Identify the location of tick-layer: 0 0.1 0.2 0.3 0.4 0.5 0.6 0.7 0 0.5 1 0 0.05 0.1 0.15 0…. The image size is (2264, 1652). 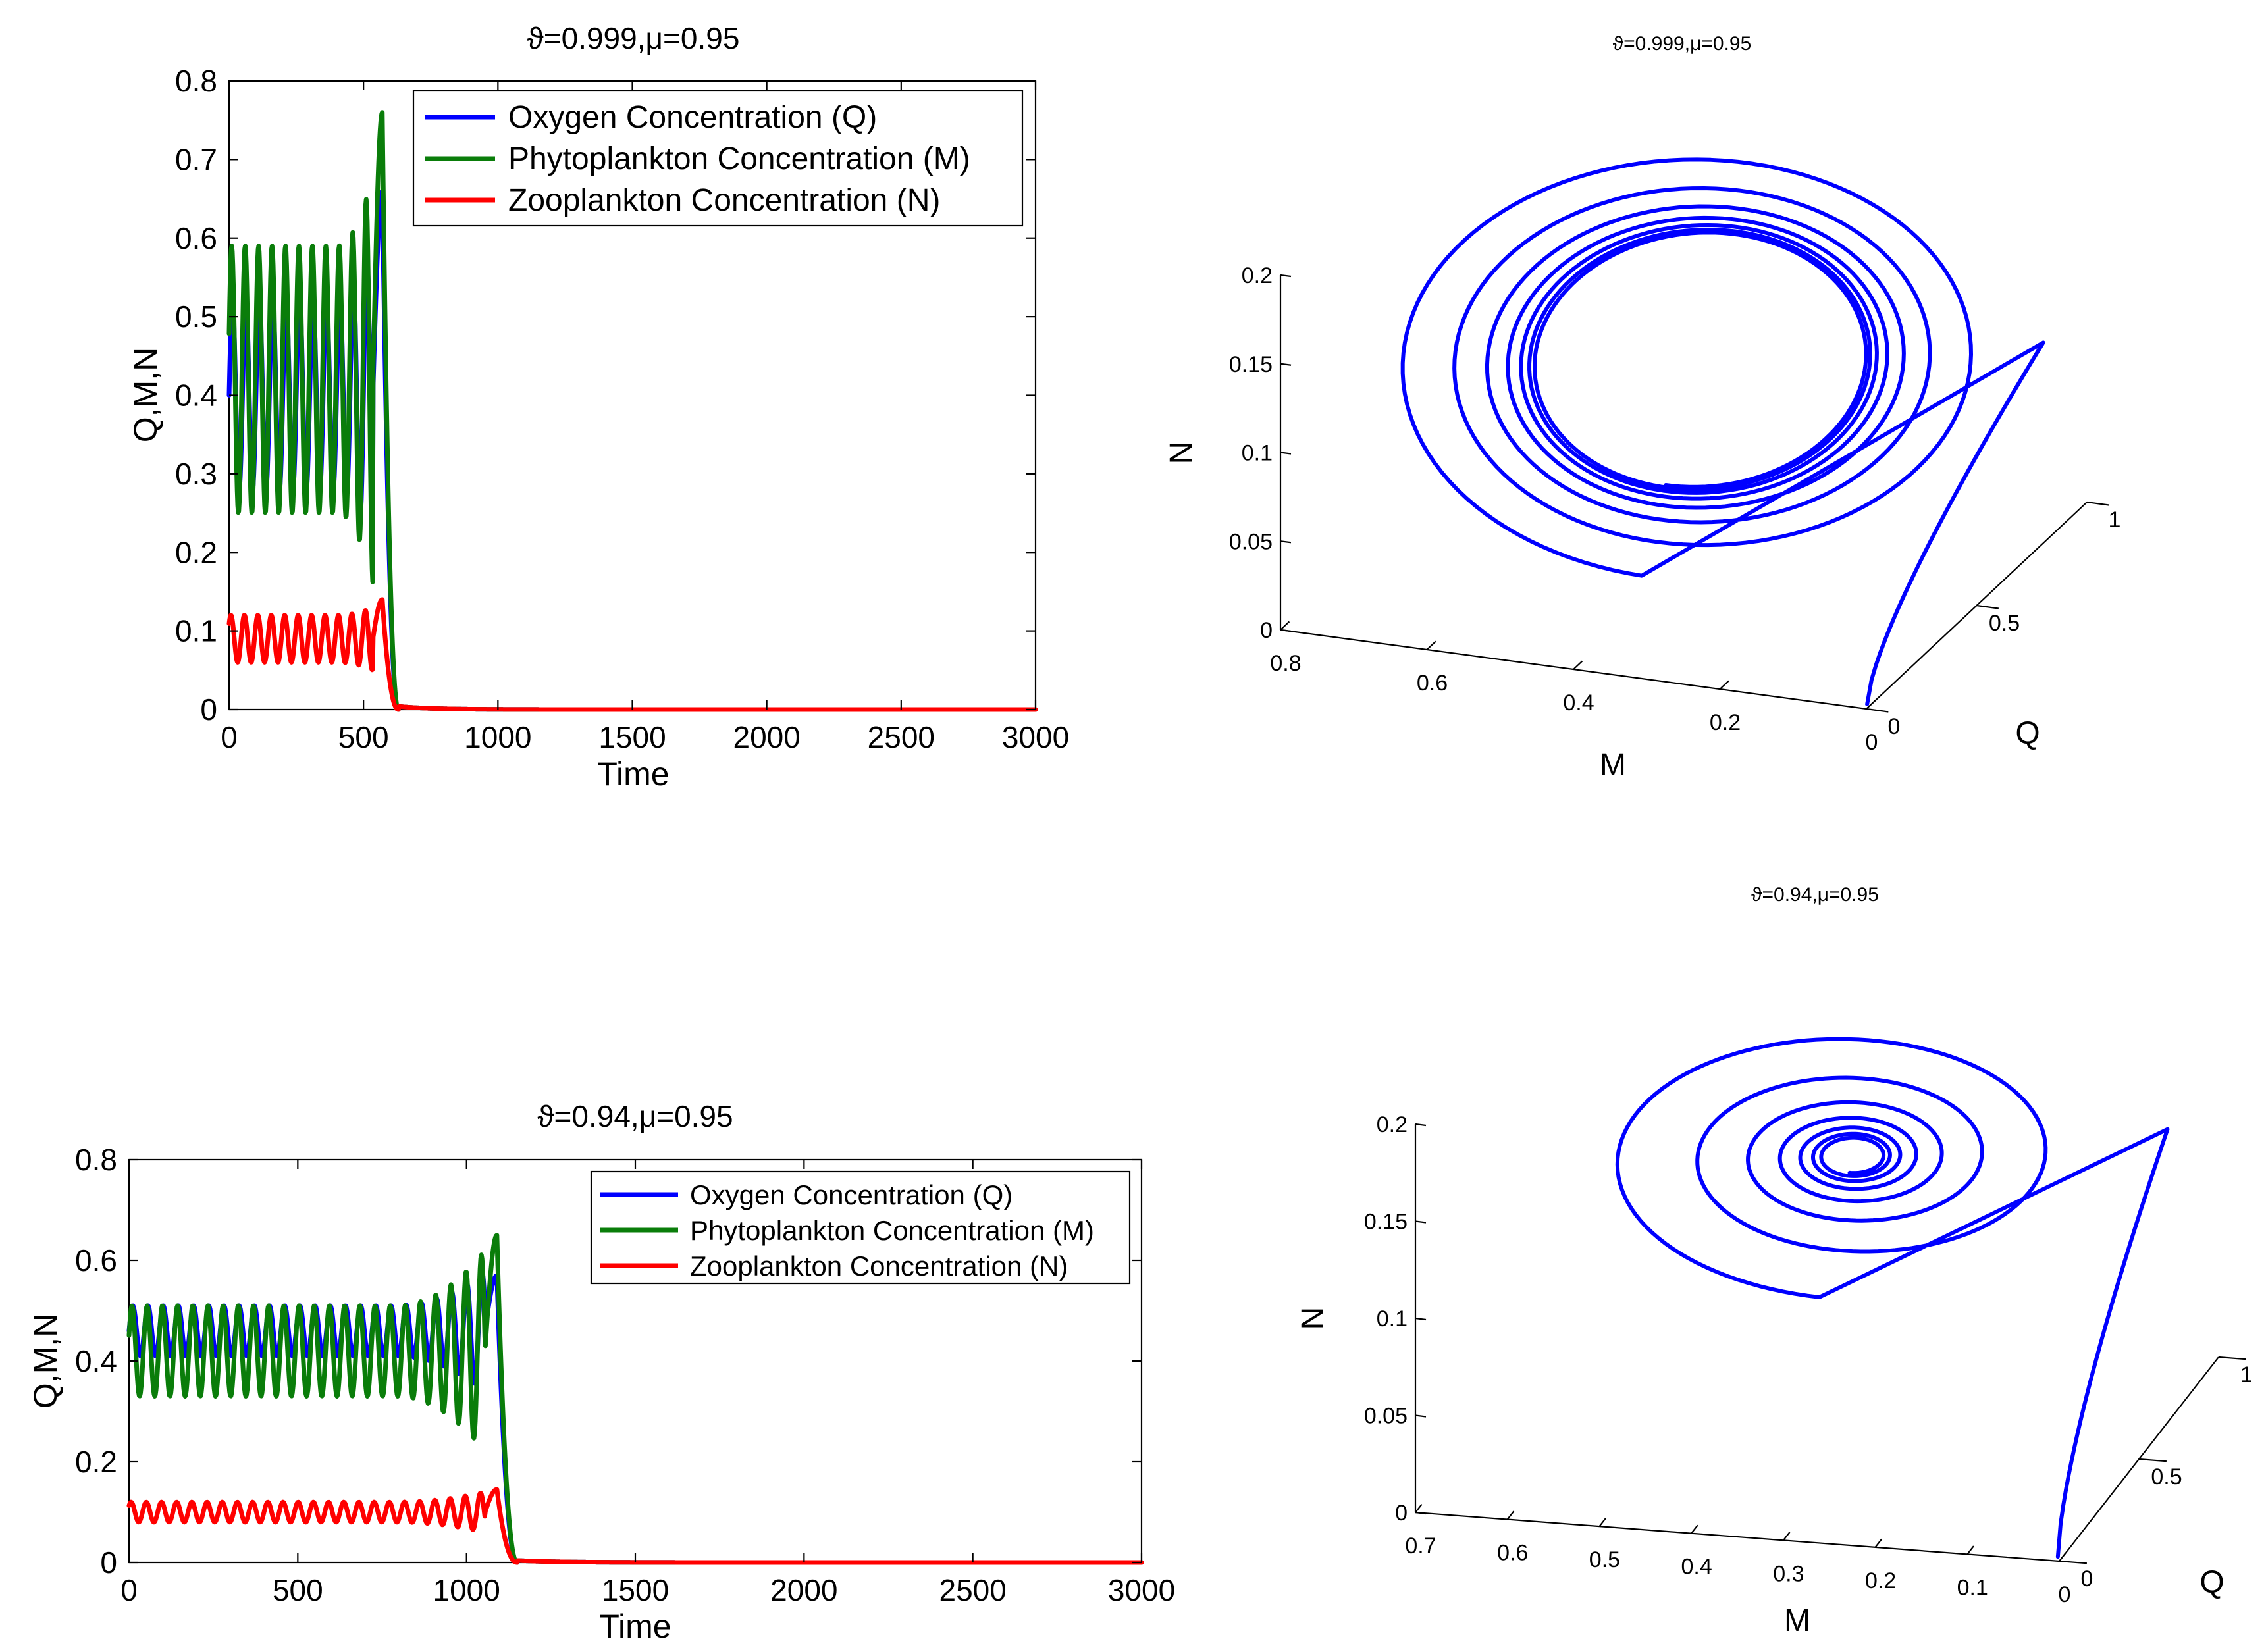
(1808, 1359).